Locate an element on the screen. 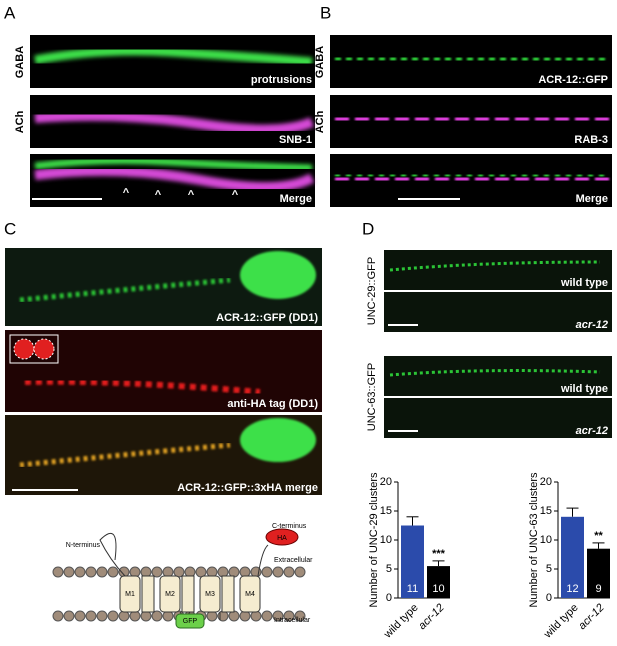  n-label: 10 is located at coordinates (438, 589).